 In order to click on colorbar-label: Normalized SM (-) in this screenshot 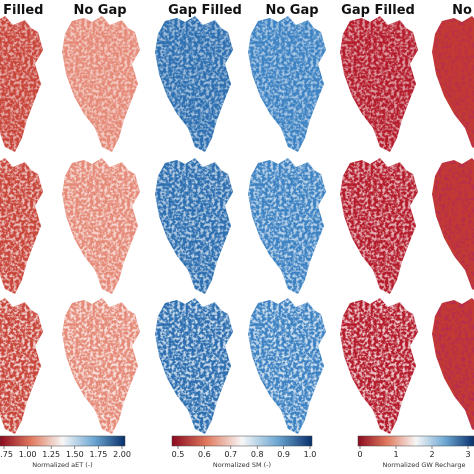, I will do `click(242, 465)`.